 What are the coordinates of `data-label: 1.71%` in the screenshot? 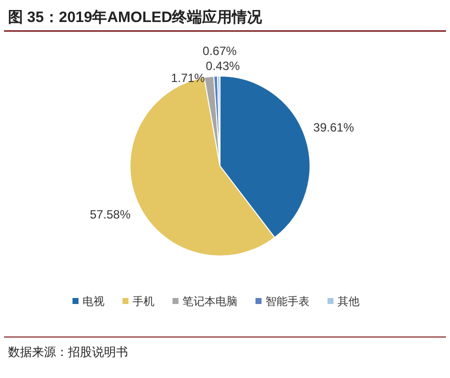 It's located at (188, 78).